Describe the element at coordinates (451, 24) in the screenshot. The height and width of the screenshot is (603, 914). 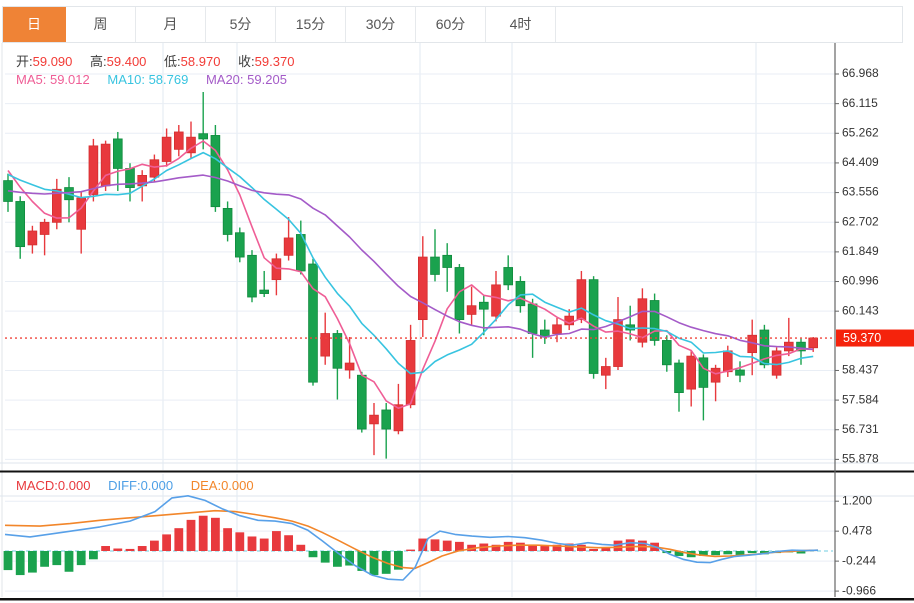
I see `tab-60min: 60分` at that location.